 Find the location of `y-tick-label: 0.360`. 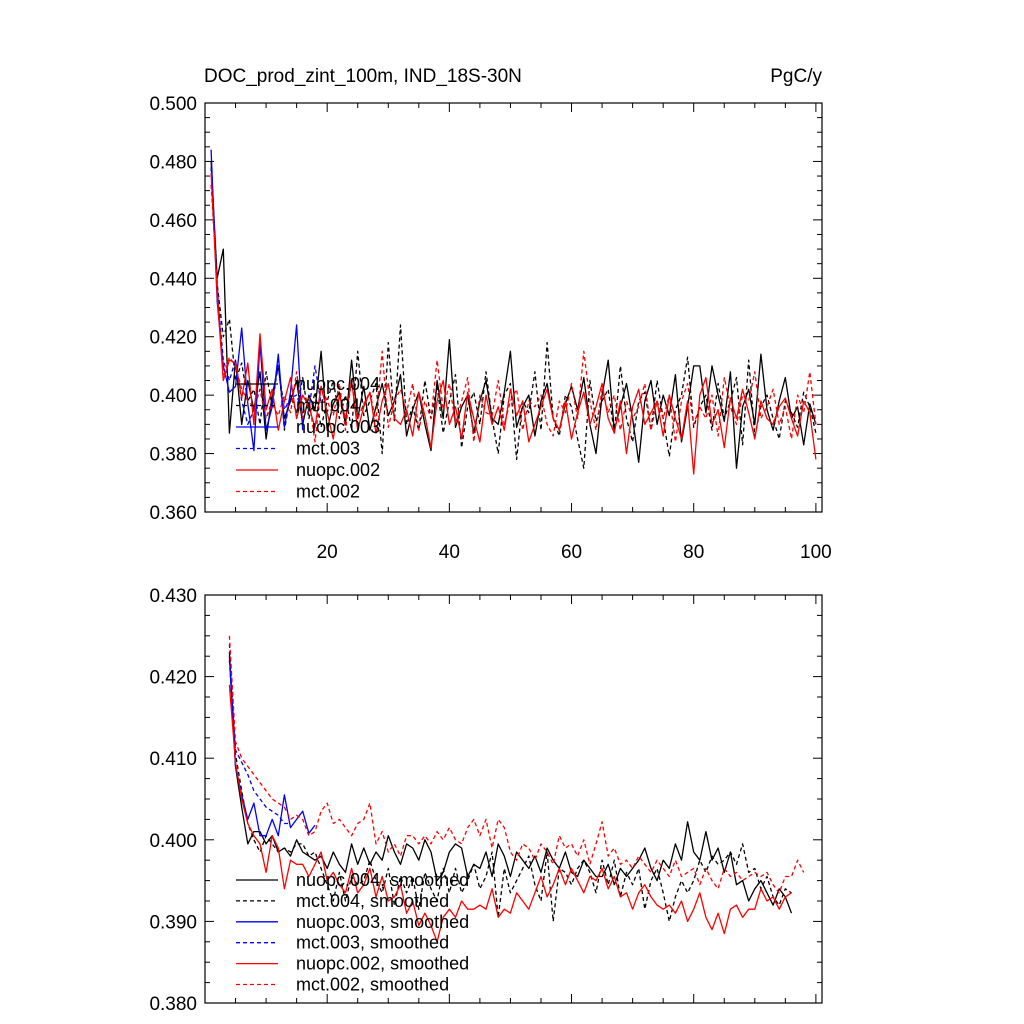

y-tick-label: 0.360 is located at coordinates (173, 513).